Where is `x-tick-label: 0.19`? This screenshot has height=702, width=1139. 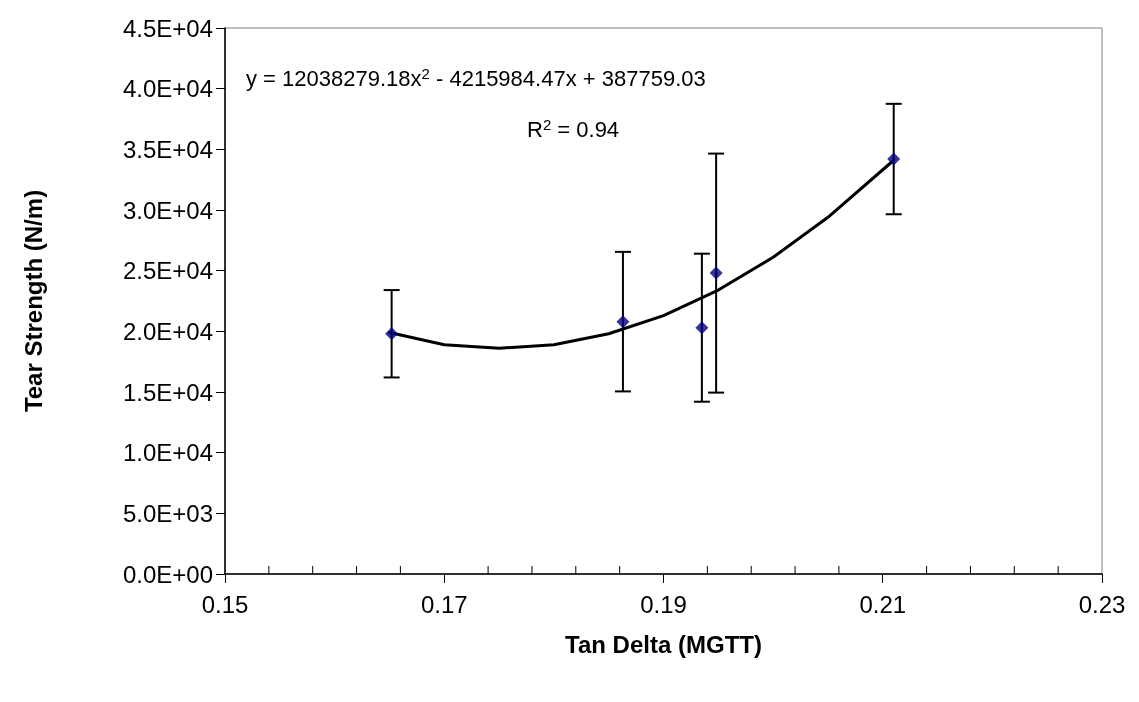 x-tick-label: 0.19 is located at coordinates (663, 604).